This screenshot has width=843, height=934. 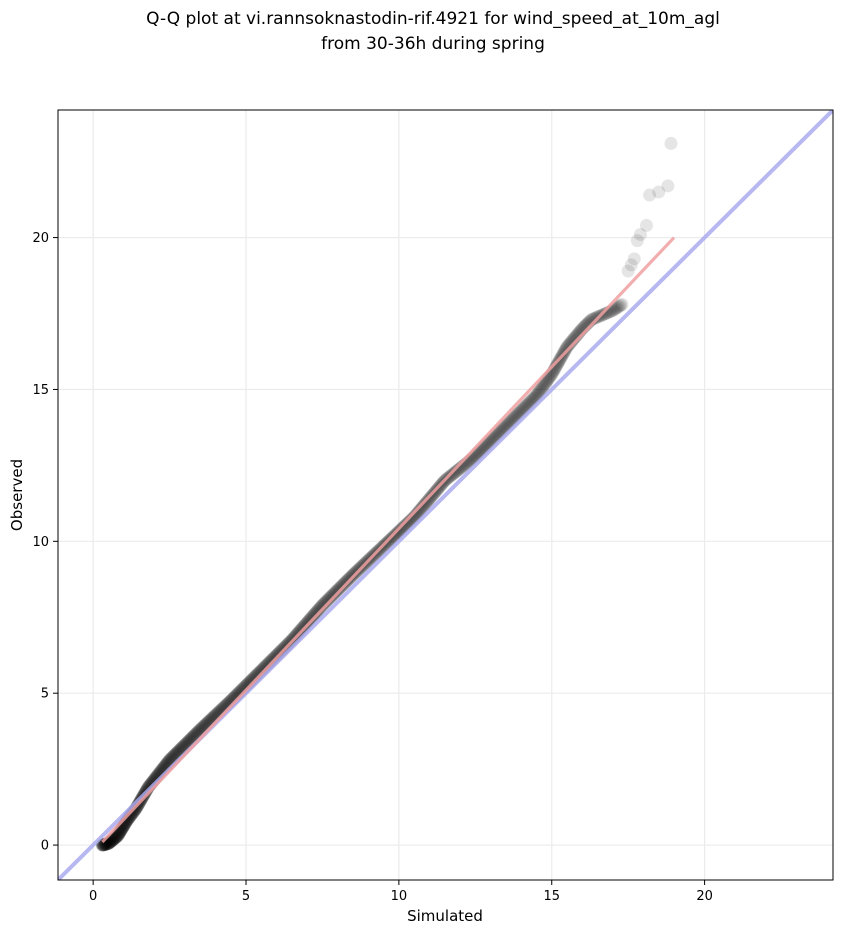 I want to click on chart-title-line-2: from 30-36h during spring, so click(x=433, y=44).